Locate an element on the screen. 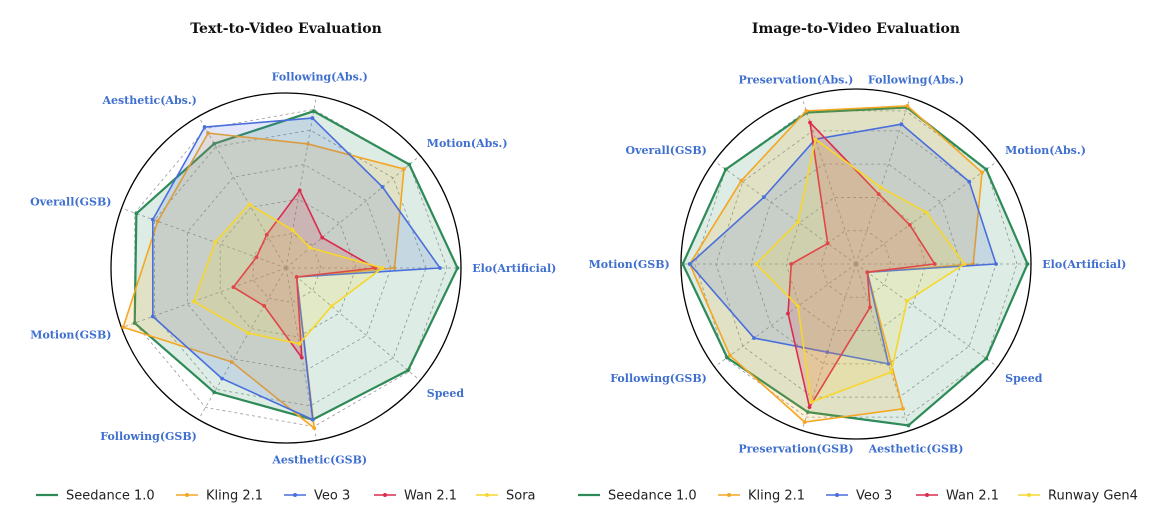 The image size is (1173, 514). axis-label: Preservation(GSB) is located at coordinates (795, 449).